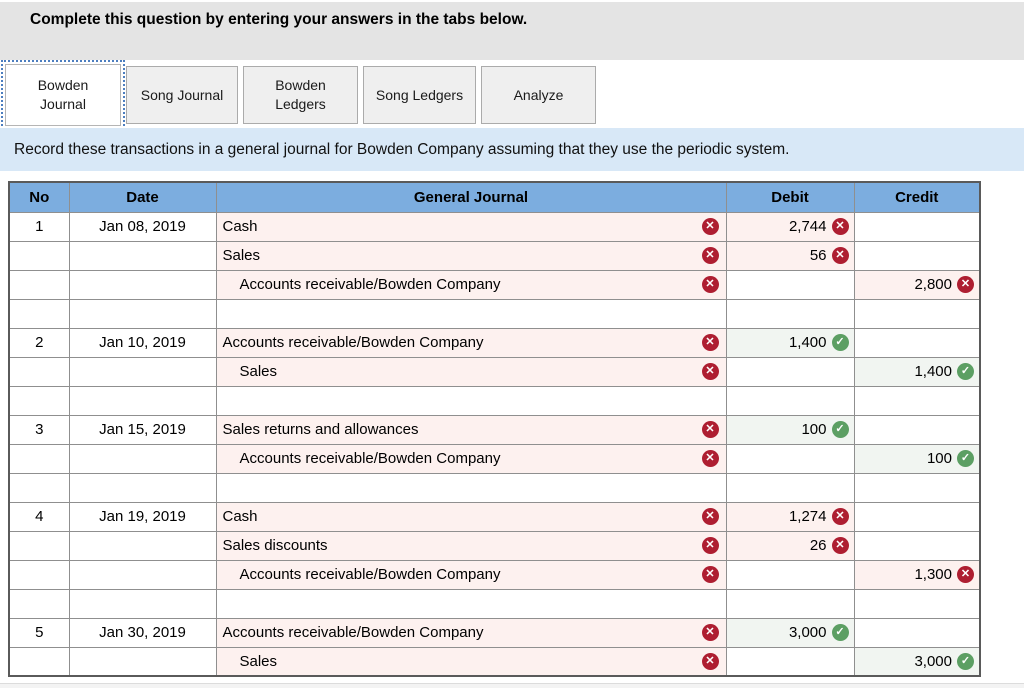  What do you see at coordinates (471, 429) in the screenshot?
I see `account-cell: Sales returns and allowances ✕` at bounding box center [471, 429].